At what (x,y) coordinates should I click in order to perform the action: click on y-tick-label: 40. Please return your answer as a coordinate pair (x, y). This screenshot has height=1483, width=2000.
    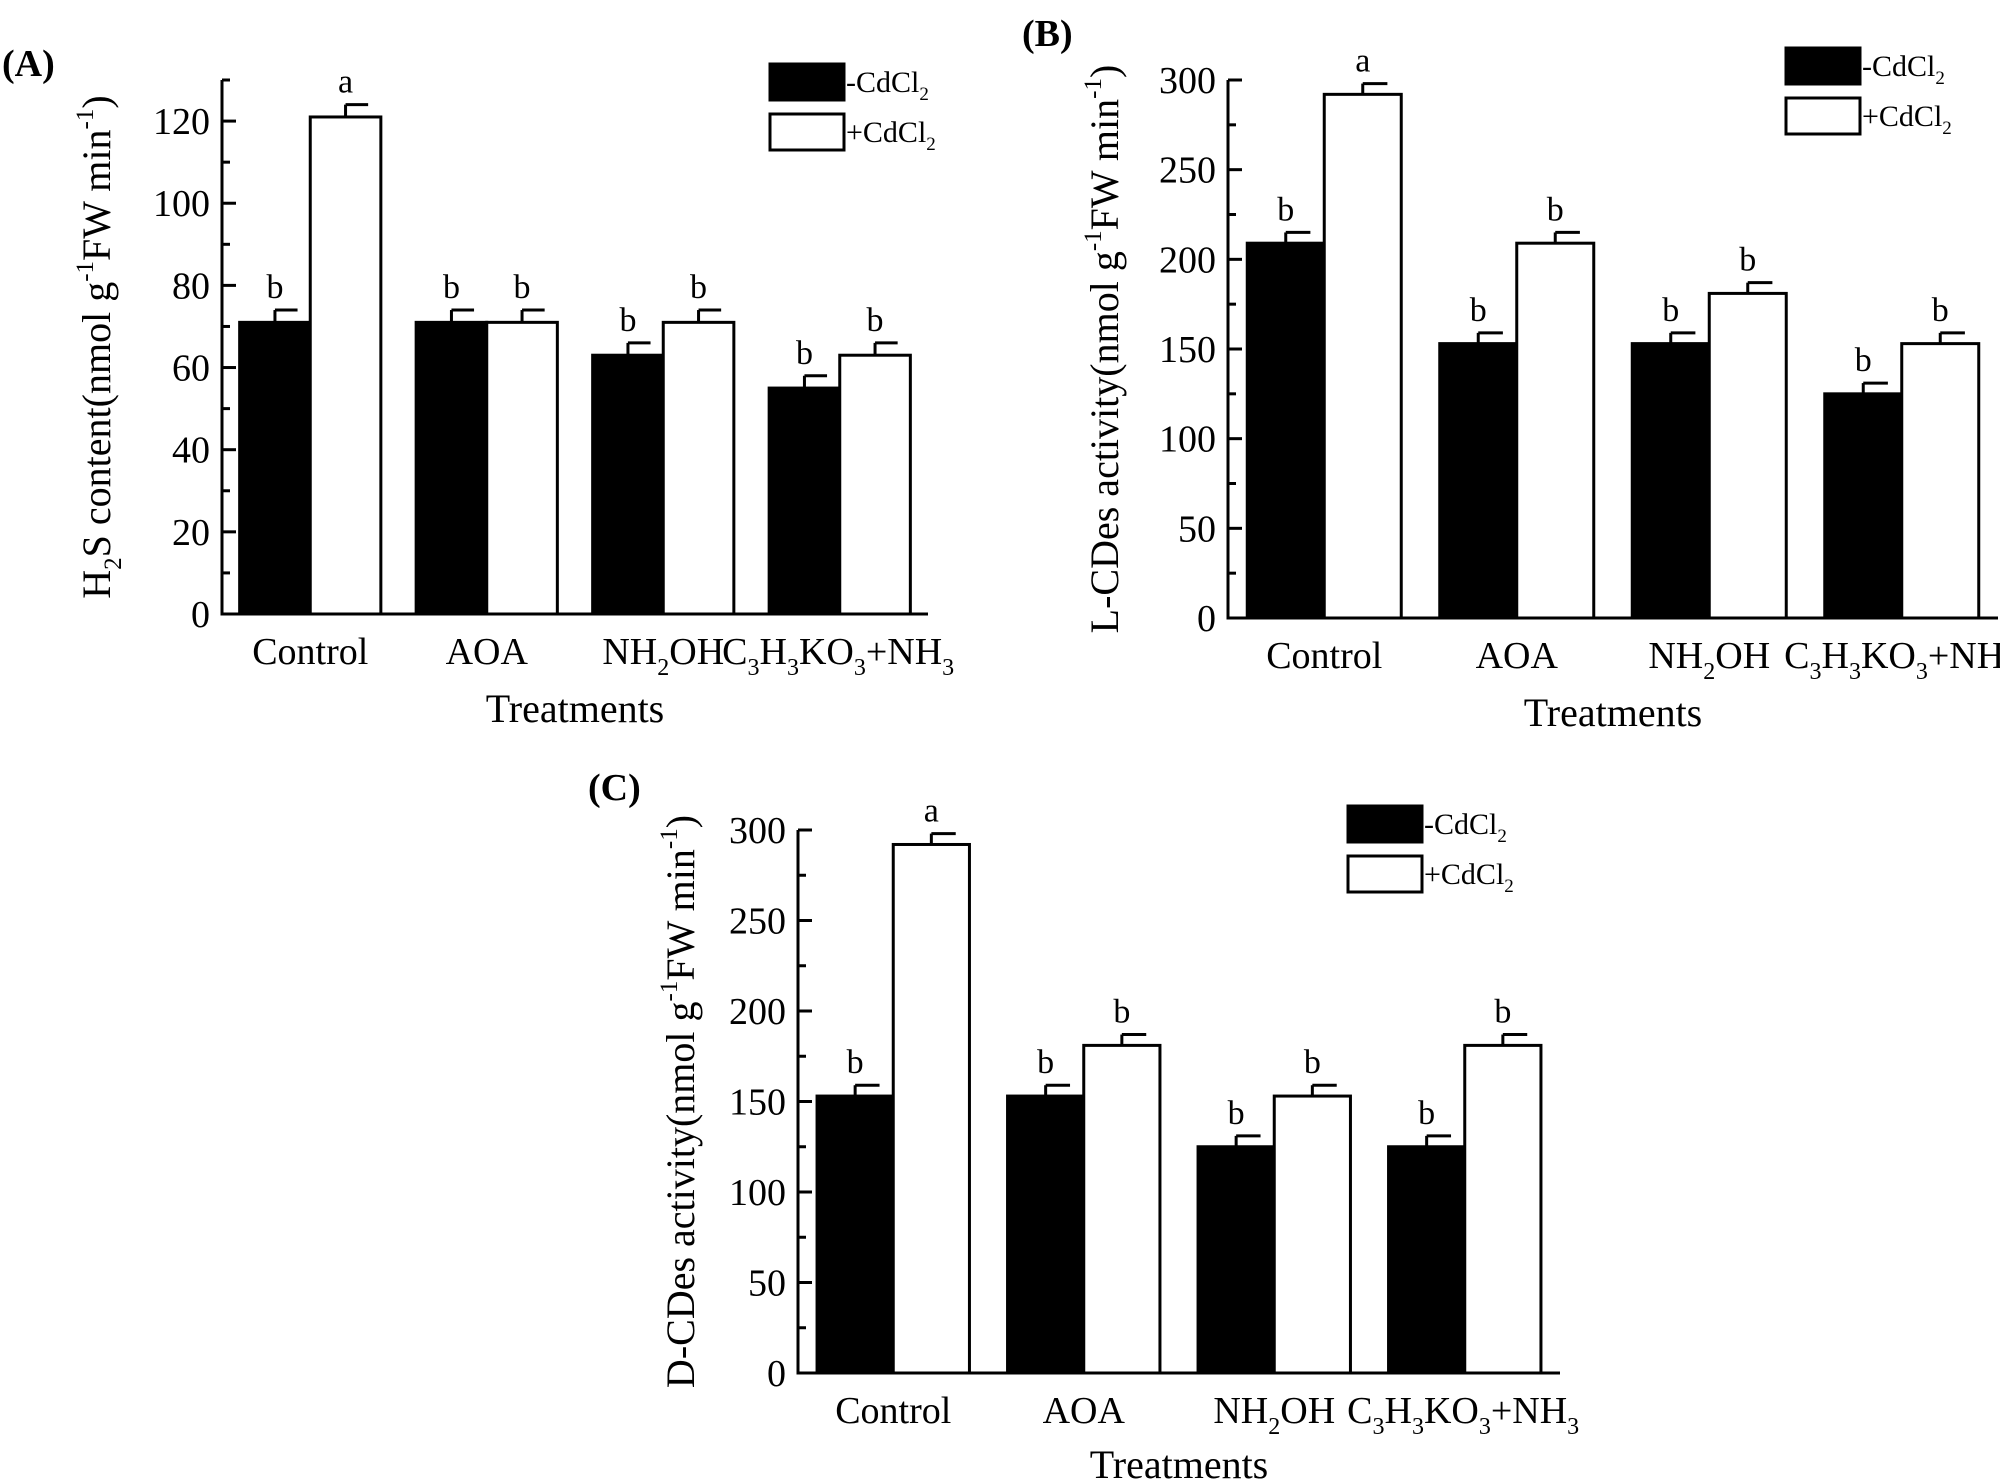
    Looking at the image, I should click on (191, 451).